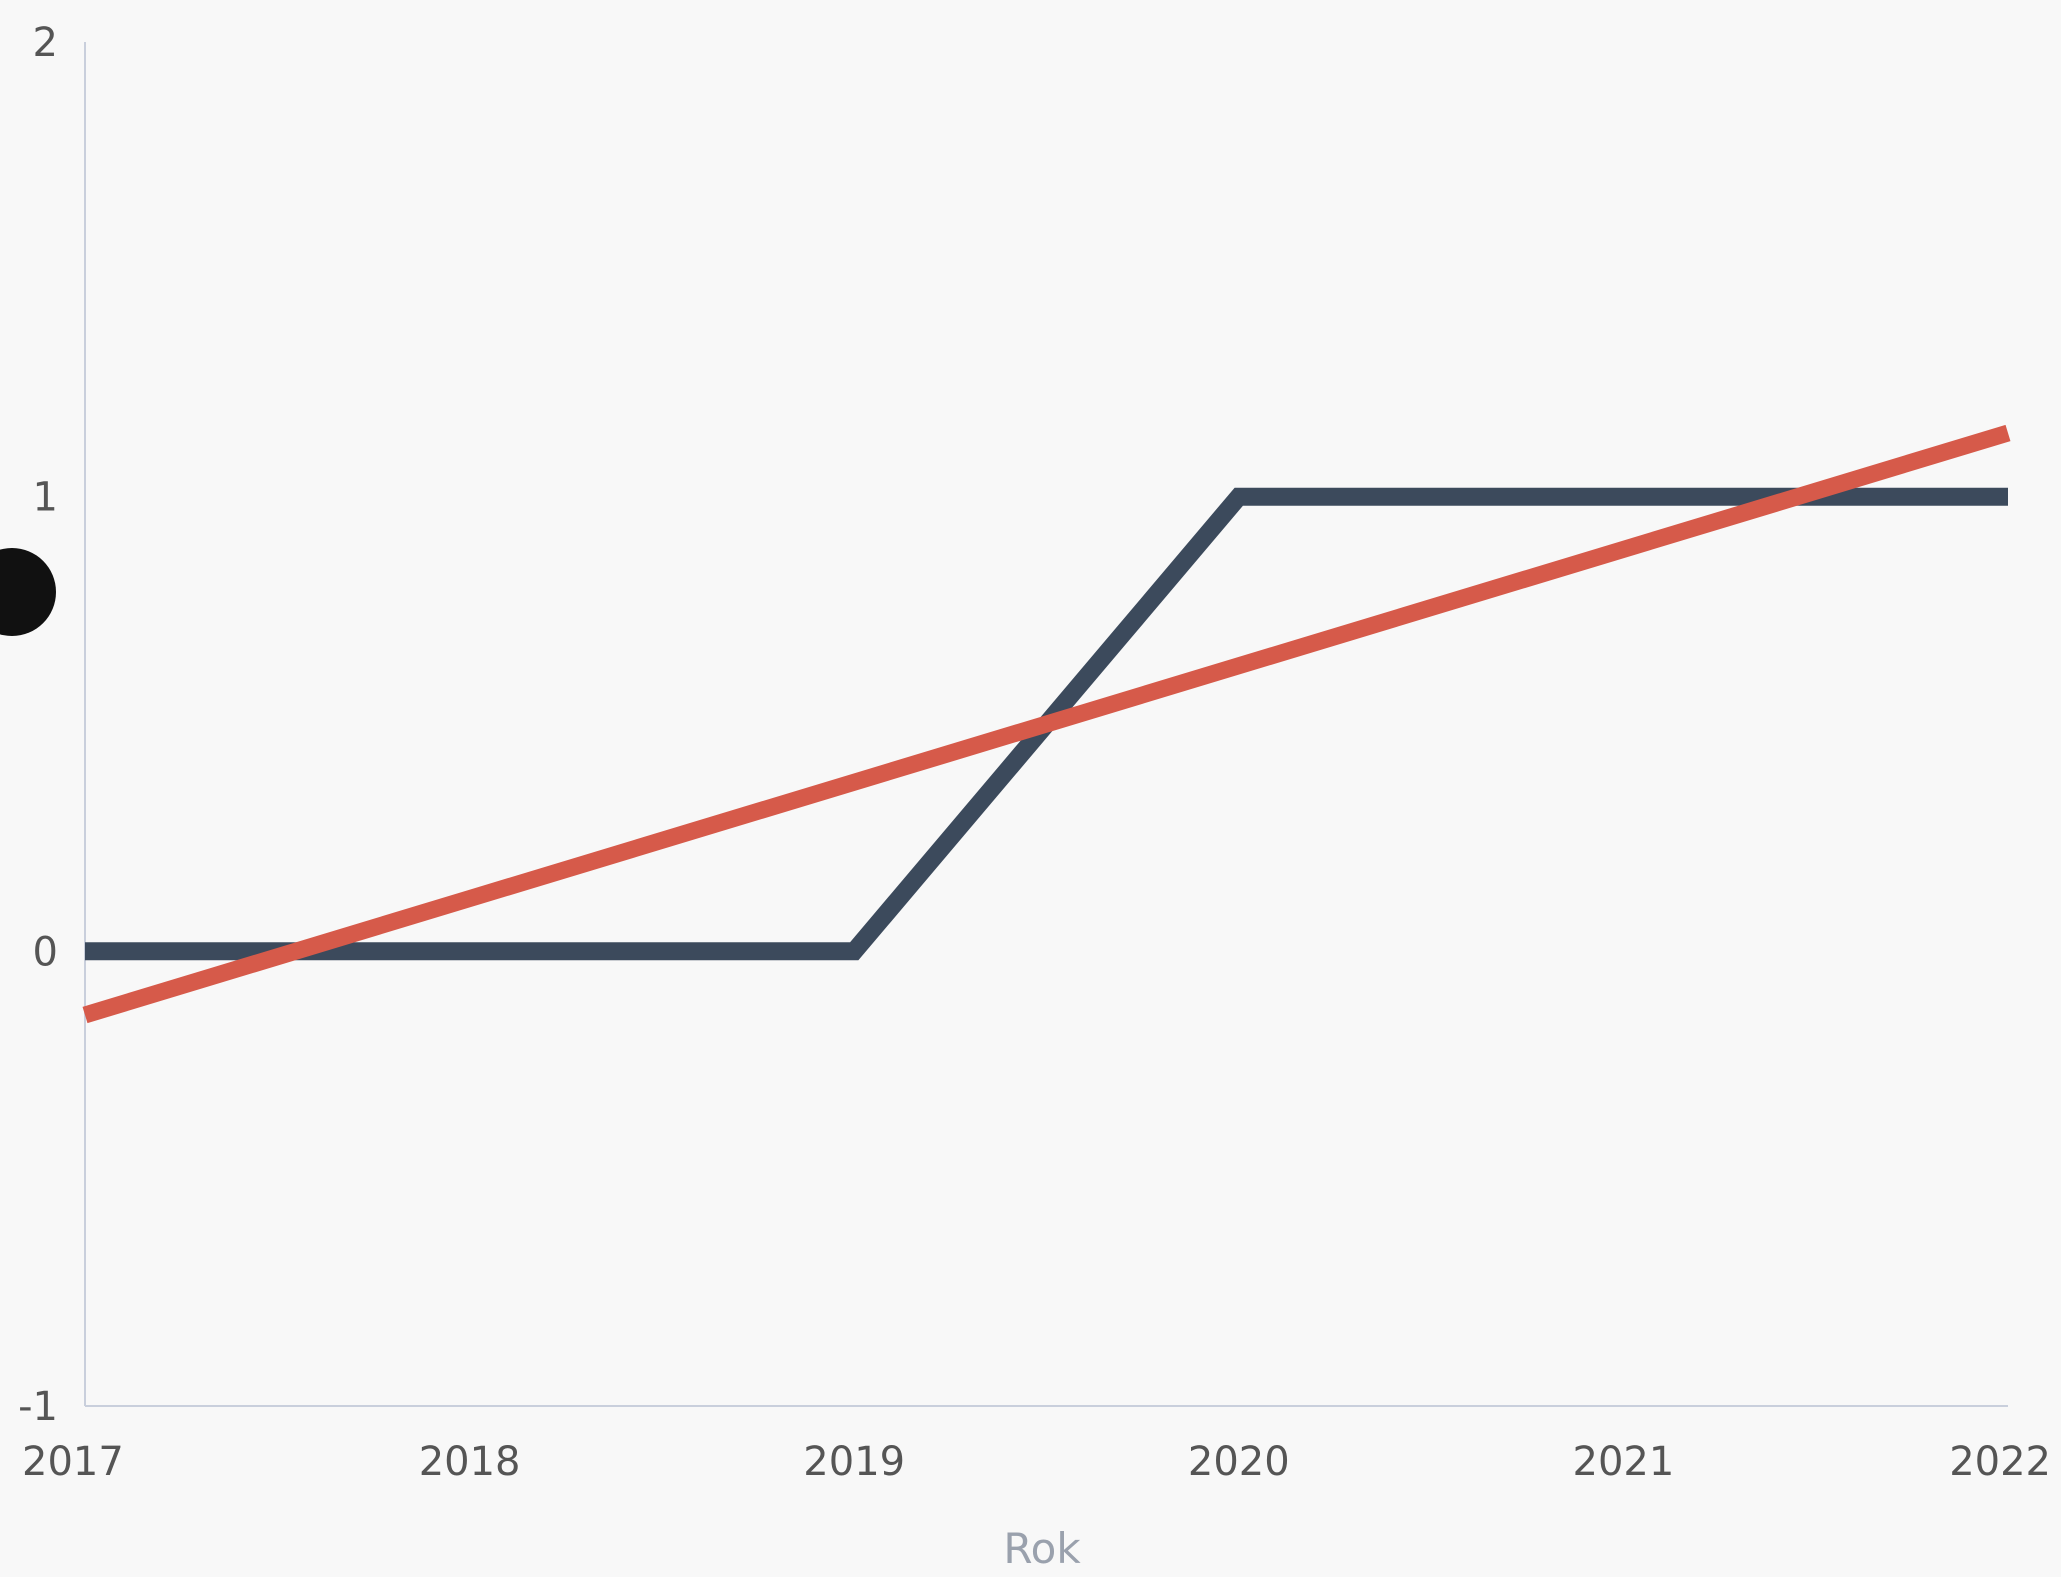 This screenshot has height=1577, width=2061. Describe the element at coordinates (45, 43) in the screenshot. I see `y-tick-label: 2` at that location.